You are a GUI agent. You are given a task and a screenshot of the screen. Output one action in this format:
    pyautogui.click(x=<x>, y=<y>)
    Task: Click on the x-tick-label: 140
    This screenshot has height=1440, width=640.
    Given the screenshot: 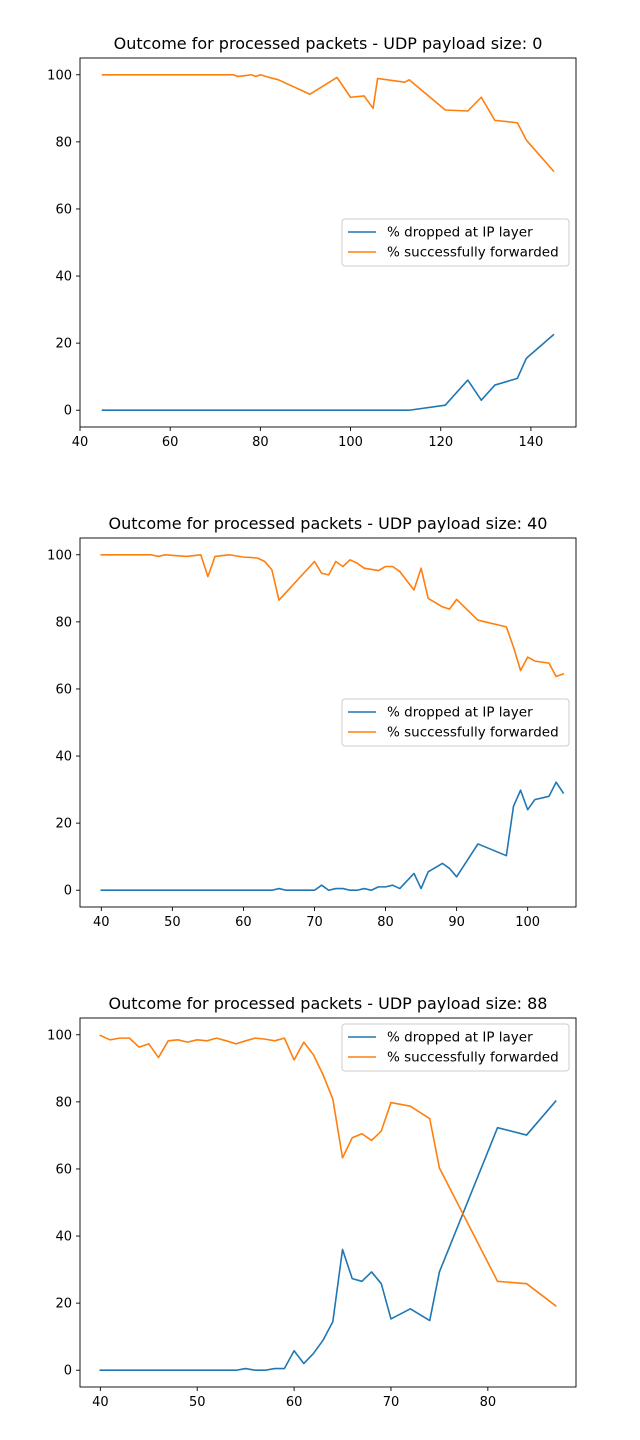 What is the action you would take?
    pyautogui.click(x=530, y=442)
    